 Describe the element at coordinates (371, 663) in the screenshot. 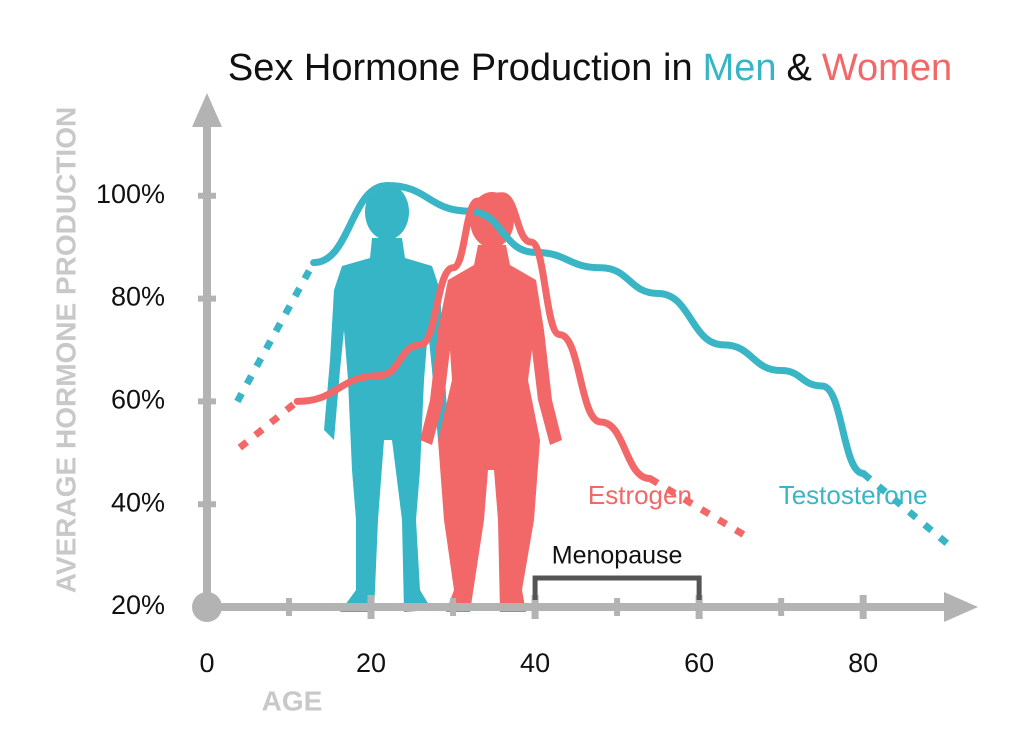

I see `x-tick-label: 20` at that location.